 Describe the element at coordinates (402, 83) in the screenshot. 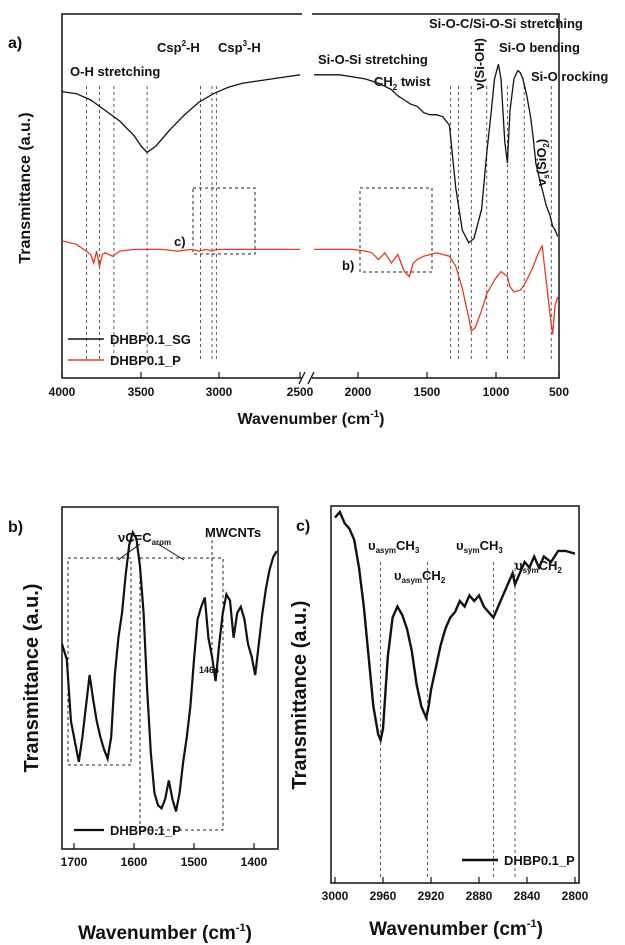

I see `annotation-ch2-twist: CH2 twist` at that location.